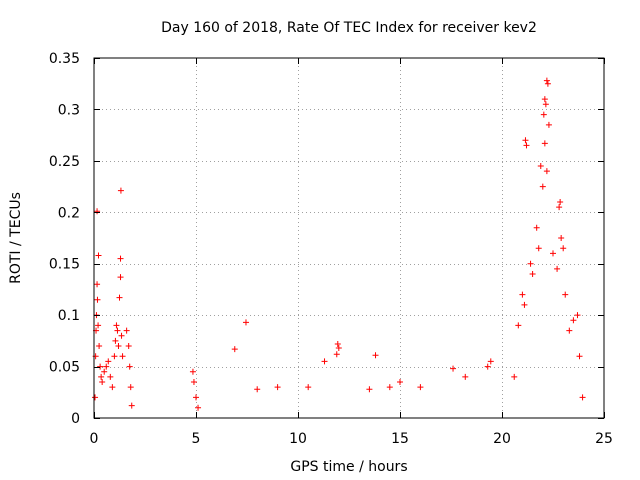 The width and height of the screenshot is (640, 480). Describe the element at coordinates (69, 213) in the screenshot. I see `y-tick-label: 0.2` at that location.